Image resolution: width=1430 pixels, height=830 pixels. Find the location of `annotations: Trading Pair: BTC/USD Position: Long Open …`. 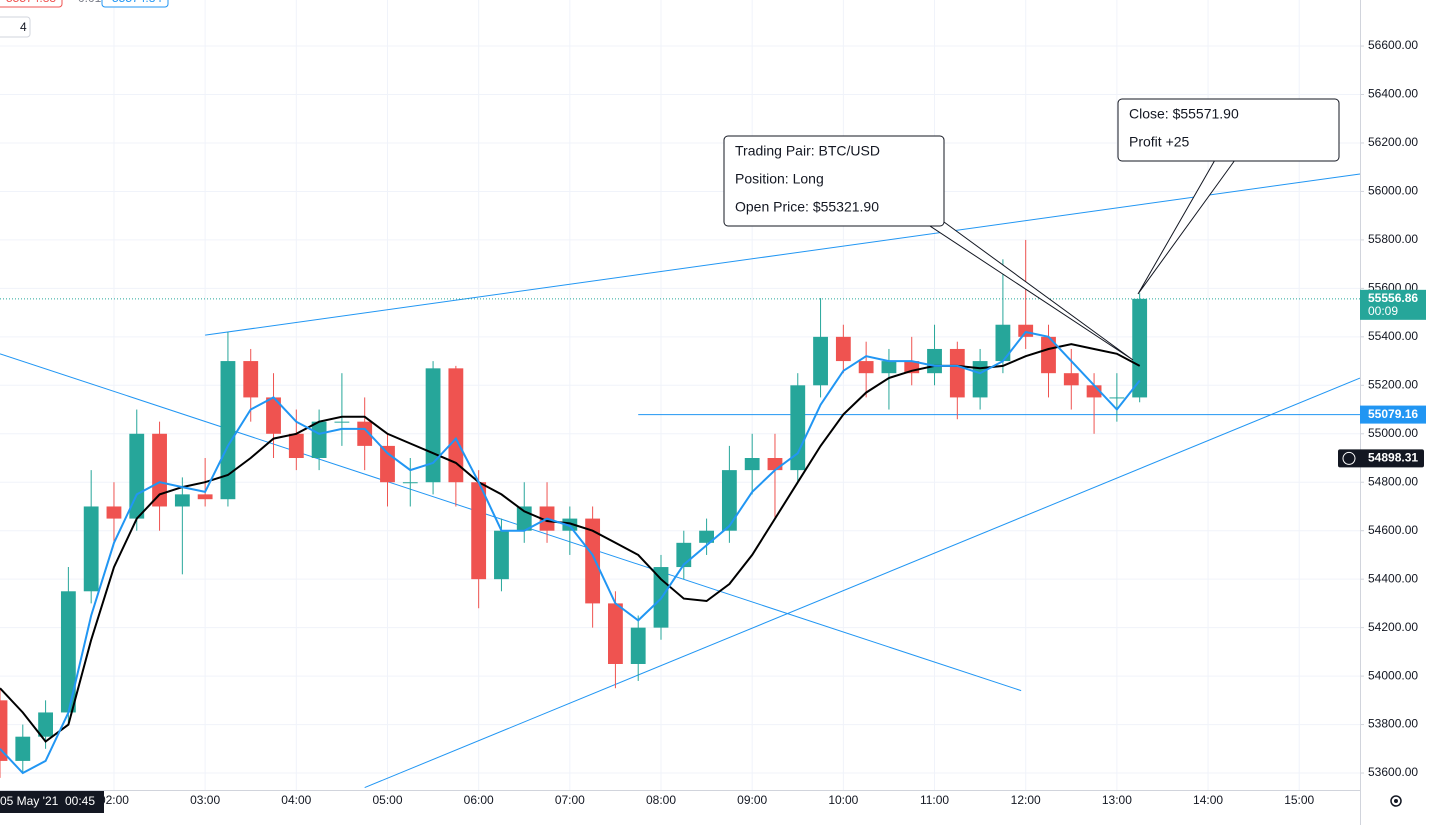

annotations: Trading Pair: BTC/USD Position: Long Open … is located at coordinates (1031, 229).